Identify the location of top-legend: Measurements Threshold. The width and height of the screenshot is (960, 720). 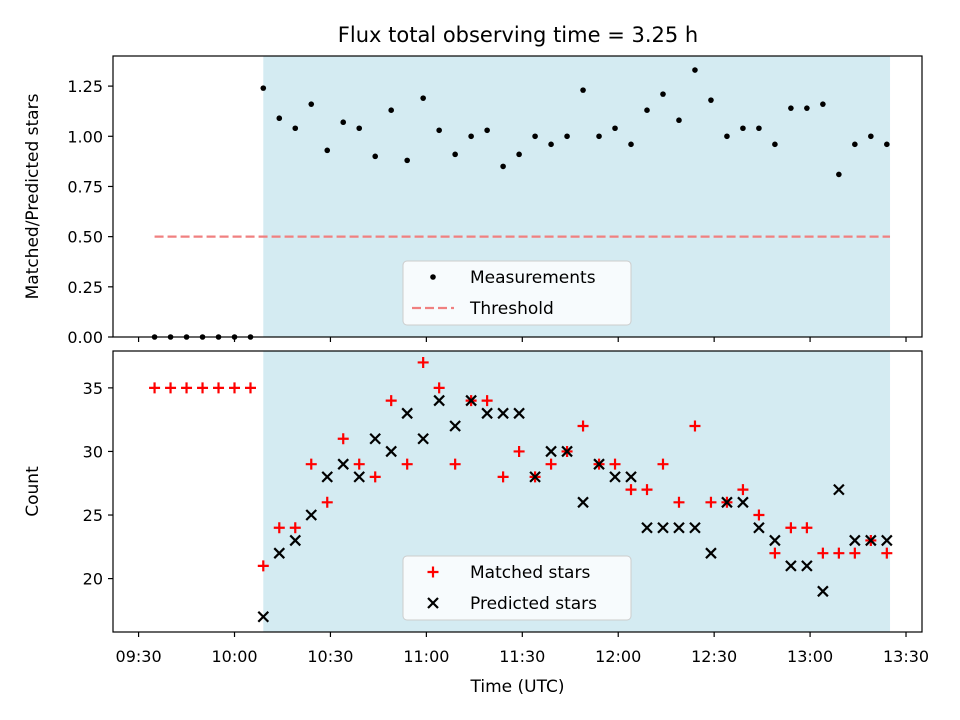
(517, 293).